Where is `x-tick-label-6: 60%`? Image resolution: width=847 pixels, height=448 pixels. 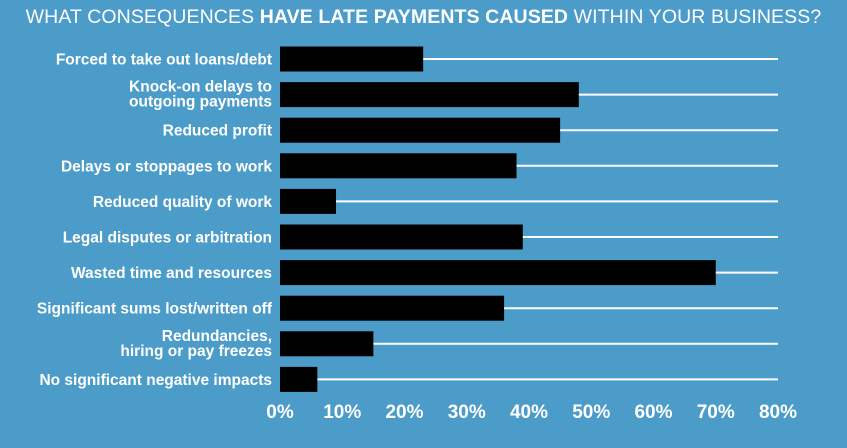 x-tick-label-6: 60% is located at coordinates (653, 412).